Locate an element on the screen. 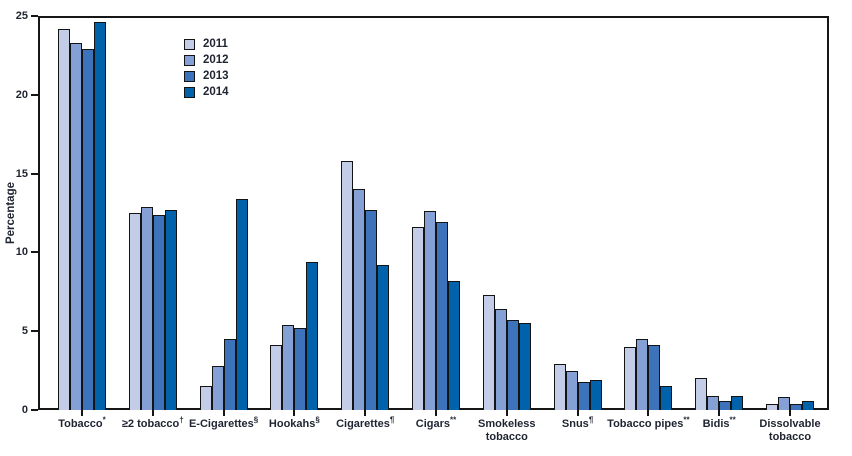 This screenshot has height=456, width=852. x-category-label-text: Bidis is located at coordinates (716, 424).